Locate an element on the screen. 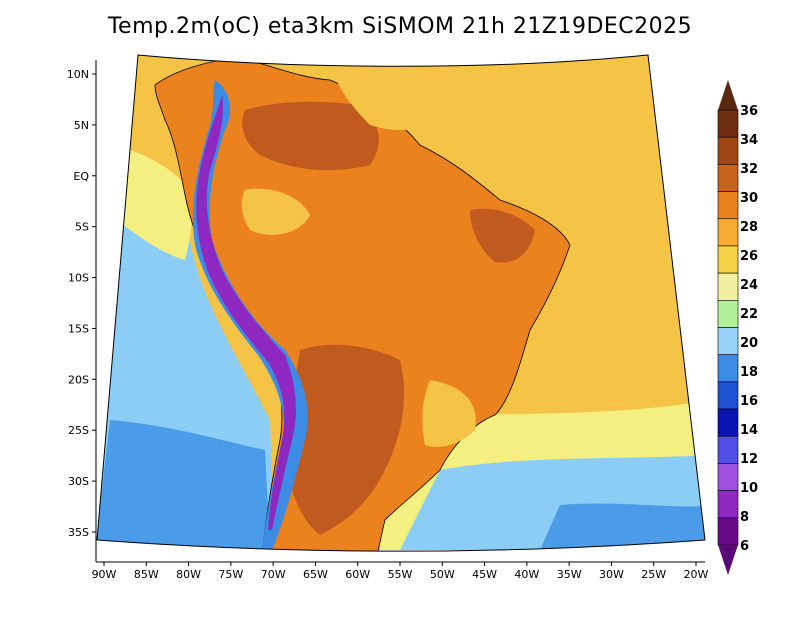 Image resolution: width=800 pixels, height=618 pixels. colorbar-over-arrow is located at coordinates (728, 95).